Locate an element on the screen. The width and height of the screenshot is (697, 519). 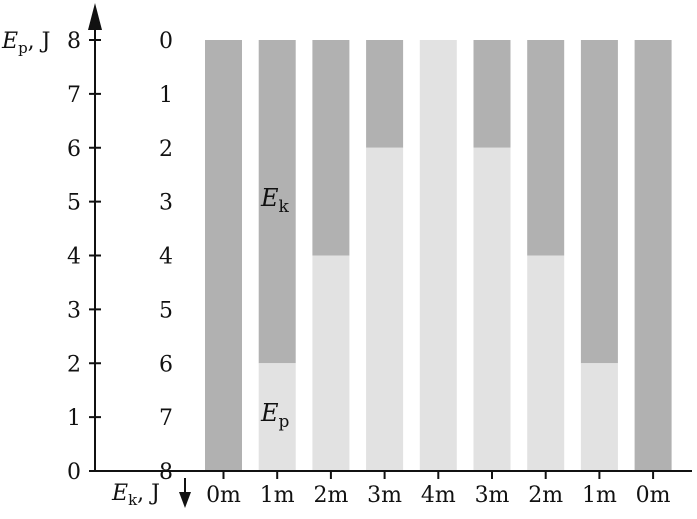
down-arrow-head is located at coordinates (185, 500).